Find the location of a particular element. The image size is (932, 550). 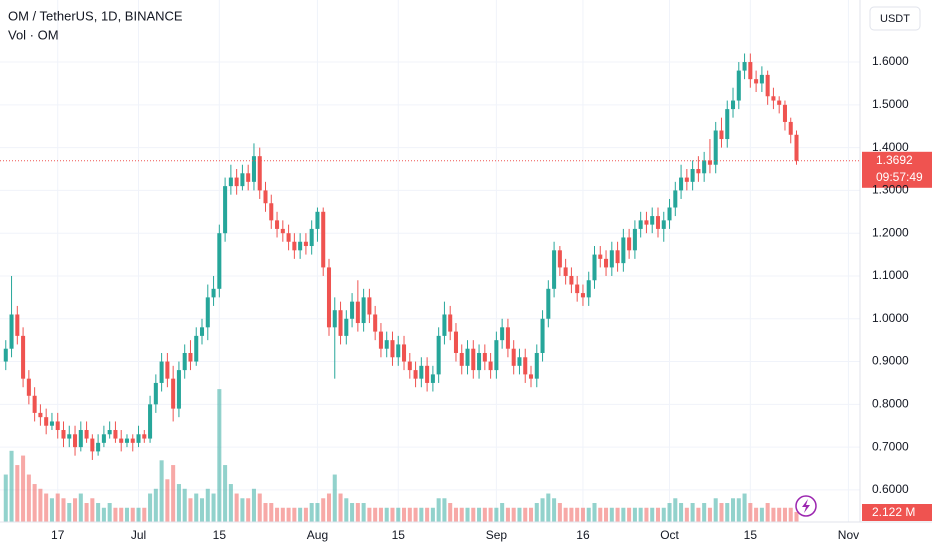

currency-button is located at coordinates (895, 18).